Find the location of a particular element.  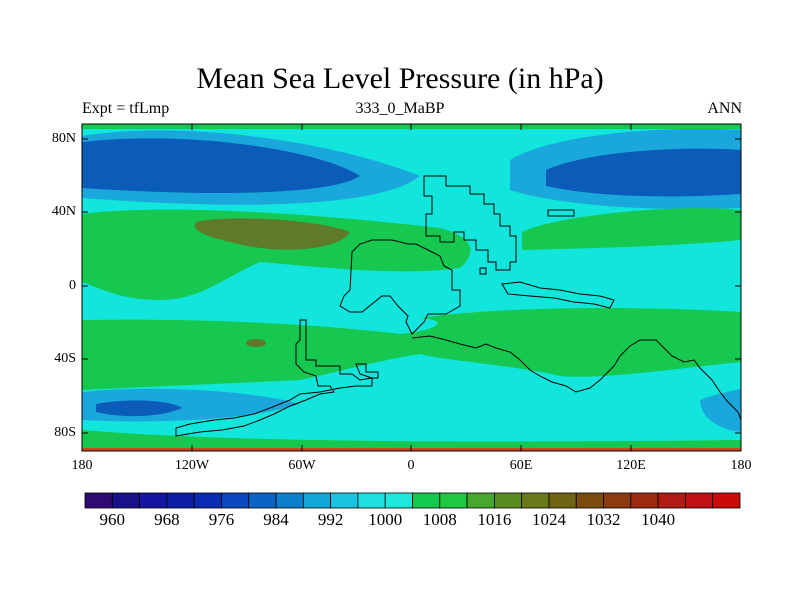

colorbar-label-992: 992 is located at coordinates (330, 519).